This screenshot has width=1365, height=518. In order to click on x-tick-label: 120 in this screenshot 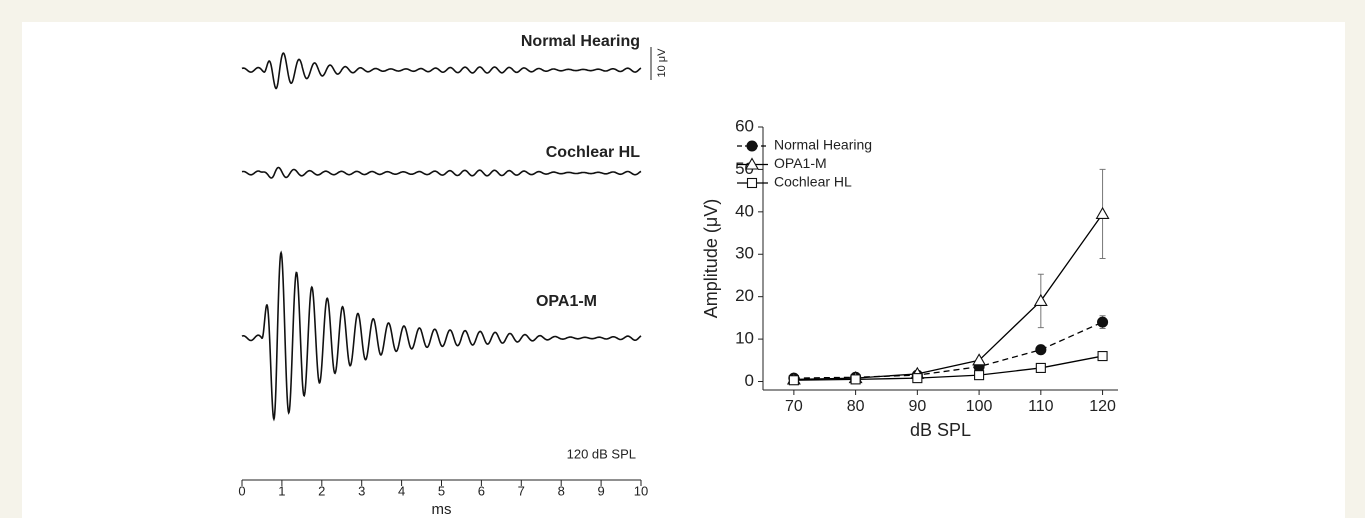, I will do `click(1102, 406)`.